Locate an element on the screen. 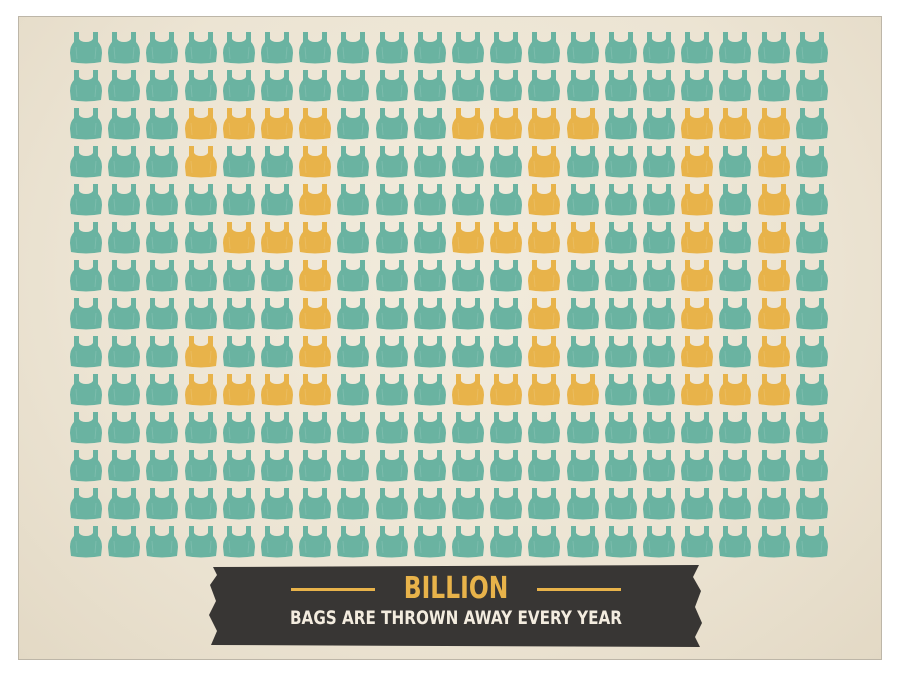  left-rule is located at coordinates (332, 589).